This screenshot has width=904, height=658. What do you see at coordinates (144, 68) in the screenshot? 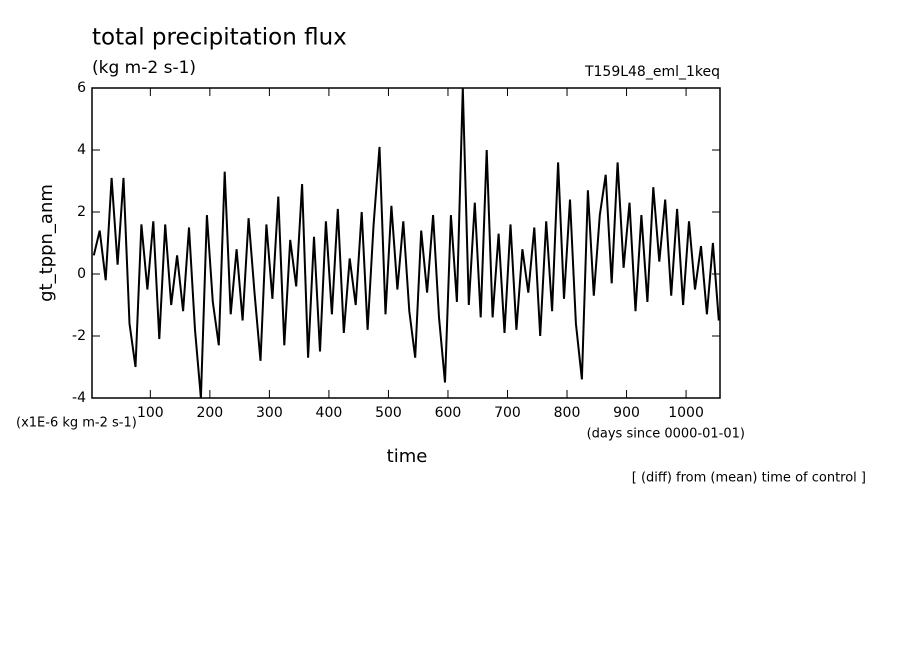
I see `chart-subtitle: (kg m-2 s-1)` at bounding box center [144, 68].